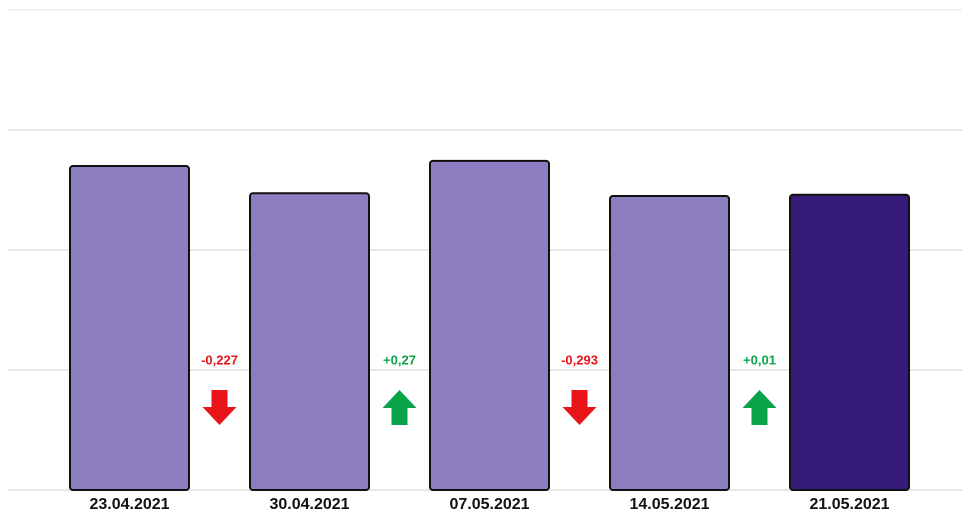  What do you see at coordinates (489, 504) in the screenshot?
I see `x-tick-label: 07.05.2021` at bounding box center [489, 504].